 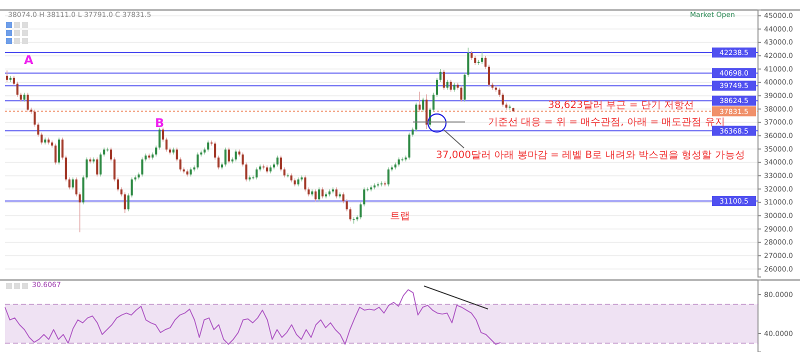 What do you see at coordinates (253, 317) in the screenshot?
I see `line-series` at bounding box center [253, 317].